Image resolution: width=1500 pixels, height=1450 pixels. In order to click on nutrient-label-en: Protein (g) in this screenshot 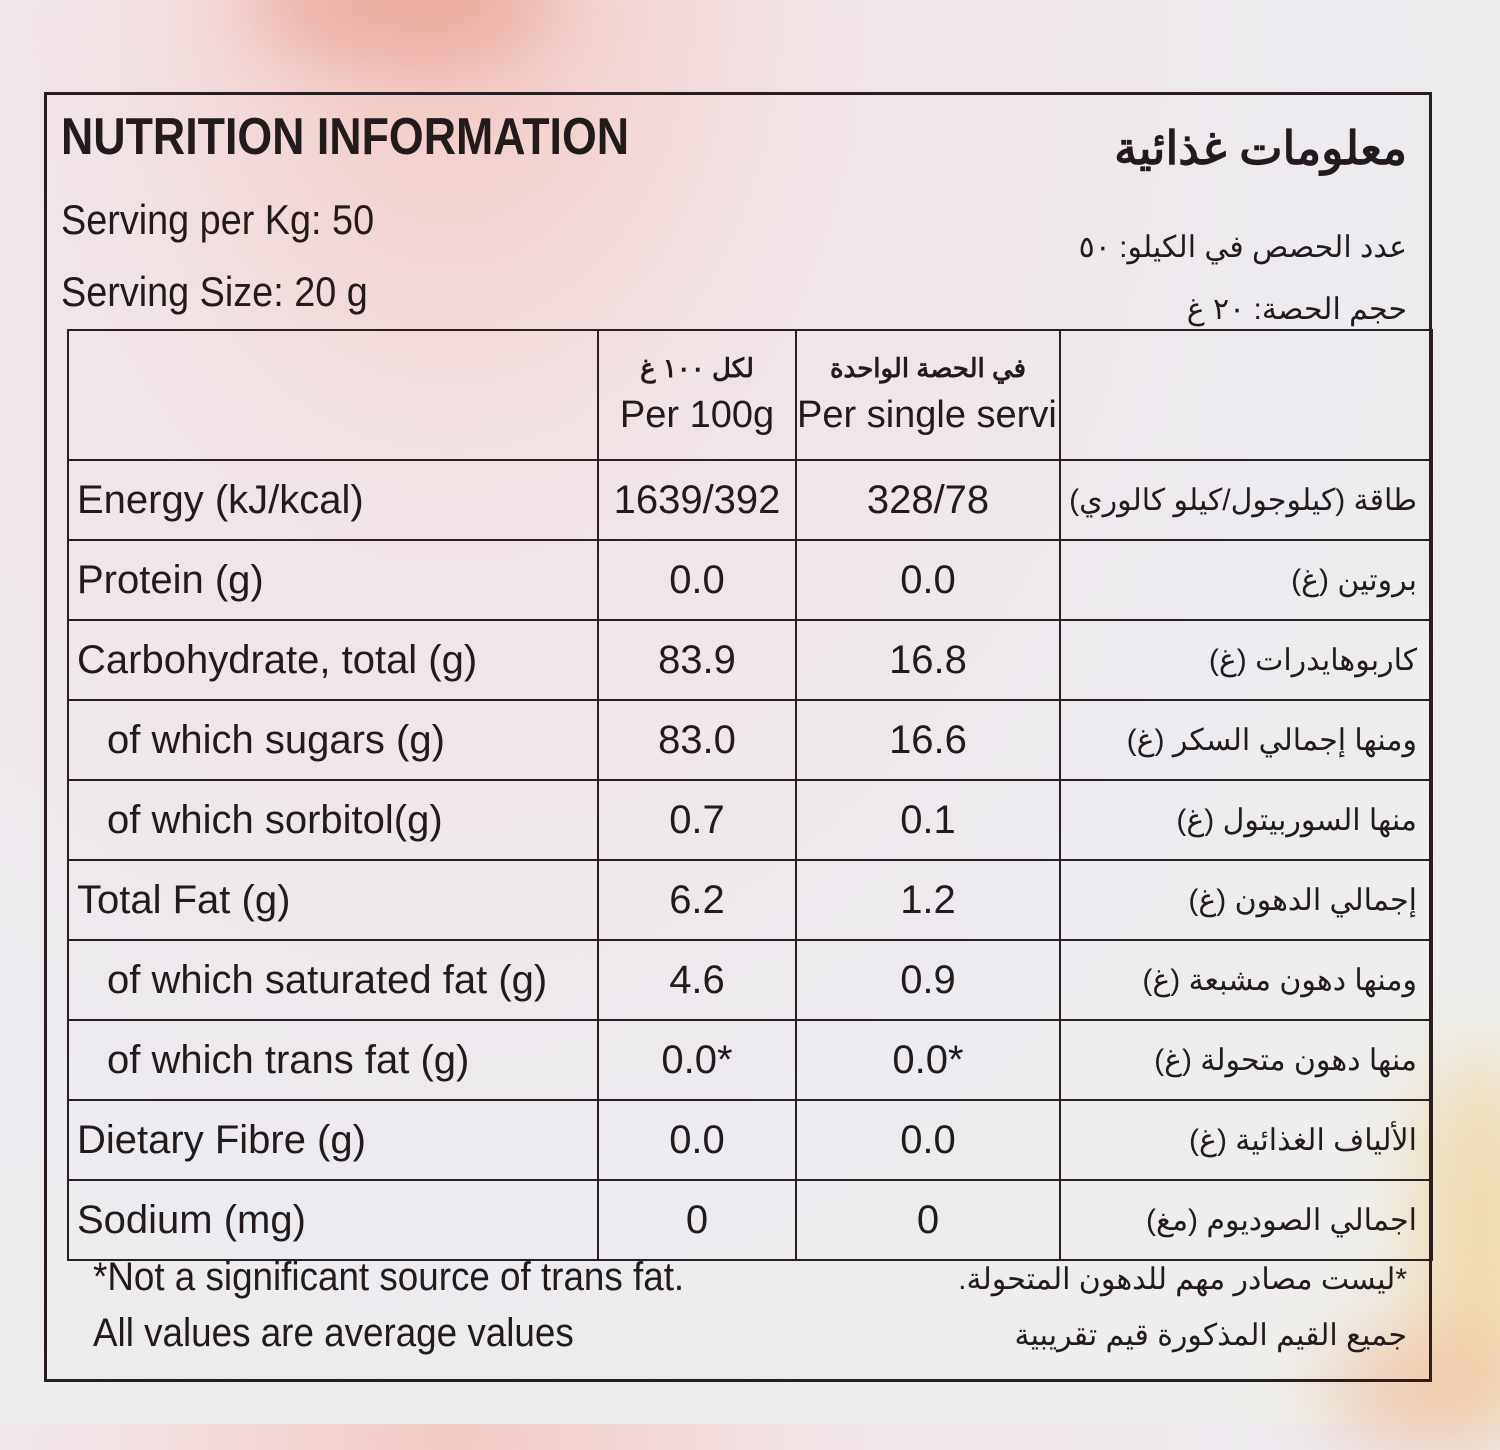, I will do `click(333, 580)`.